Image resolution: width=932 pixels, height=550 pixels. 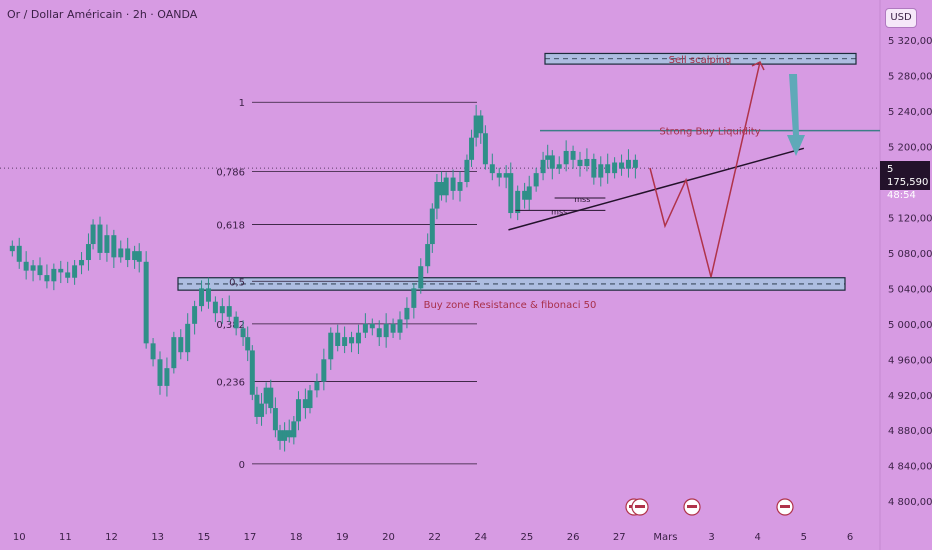 What do you see at coordinates (480, 537) in the screenshot?
I see `x-tick-label: 24` at bounding box center [480, 537].